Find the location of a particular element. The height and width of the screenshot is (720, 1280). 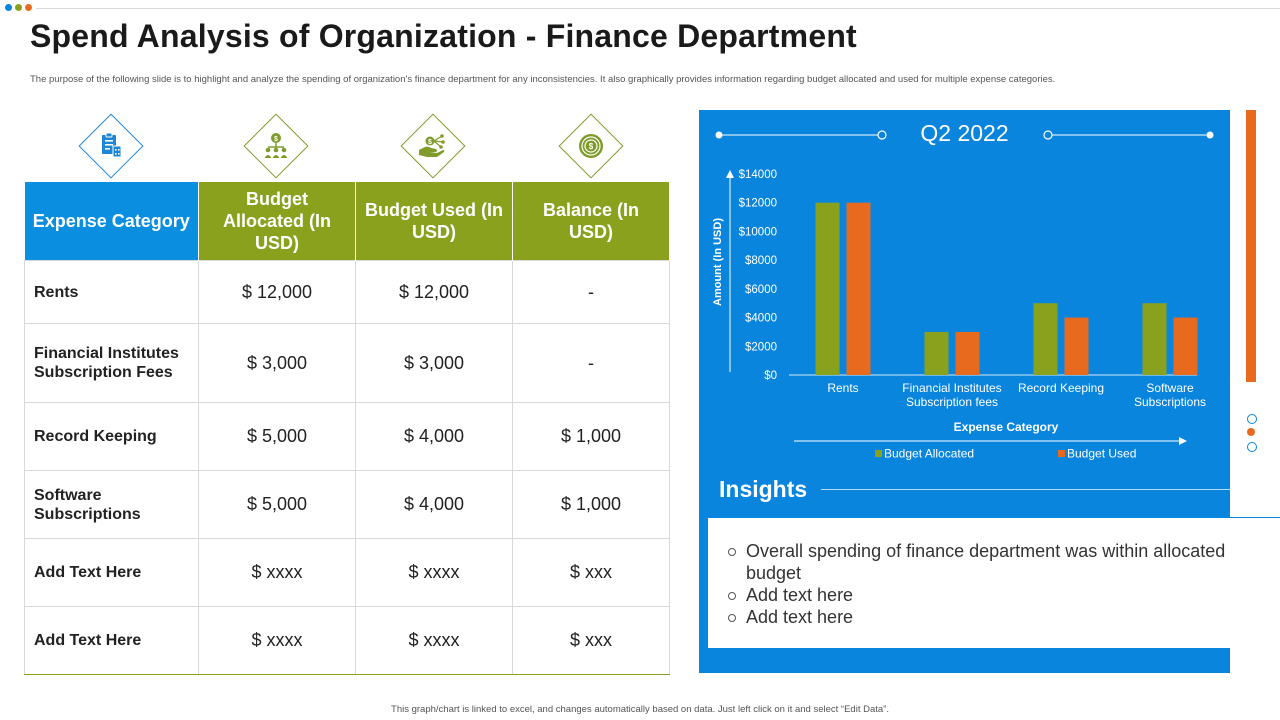

y-tick-label: $14000 is located at coordinates (758, 175).